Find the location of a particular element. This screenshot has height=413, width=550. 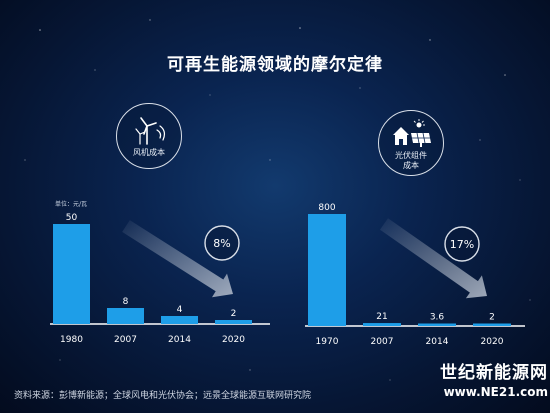

wind-cost-label: 风机成本 is located at coordinates (149, 152).